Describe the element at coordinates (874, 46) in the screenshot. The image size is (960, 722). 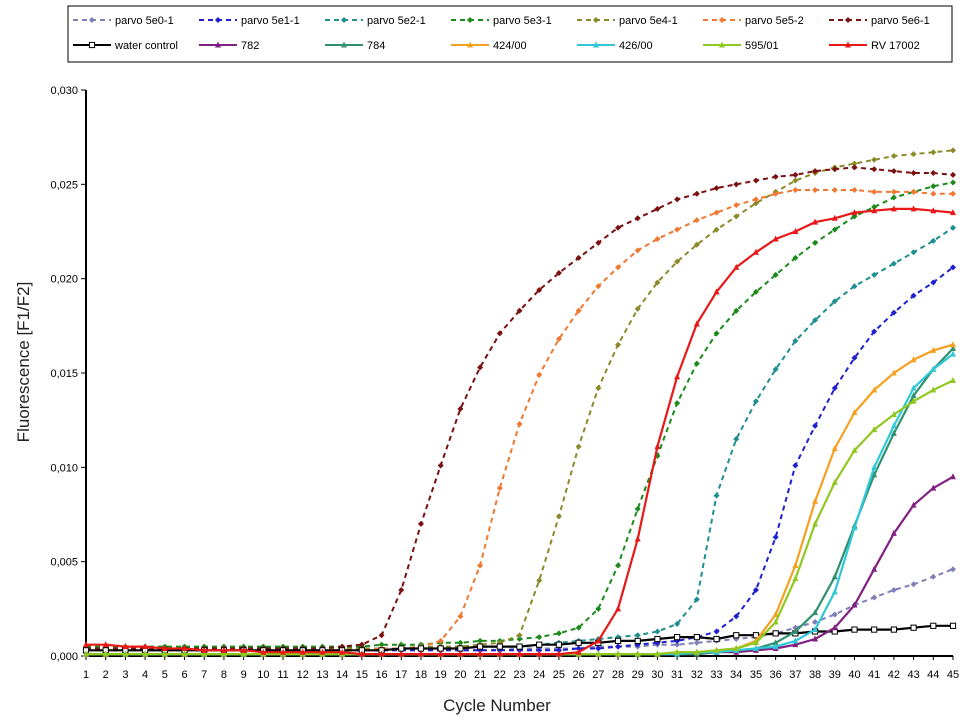
I see `legend-item: RV 17002` at that location.